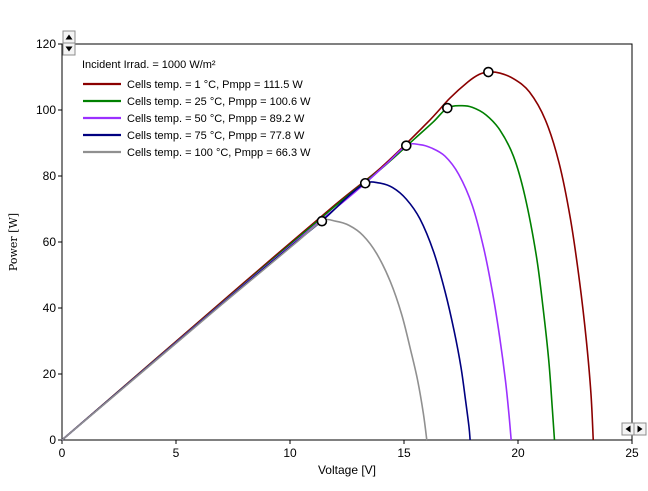  What do you see at coordinates (347, 470) in the screenshot?
I see `x-axis-label: Voltage [V]` at bounding box center [347, 470].